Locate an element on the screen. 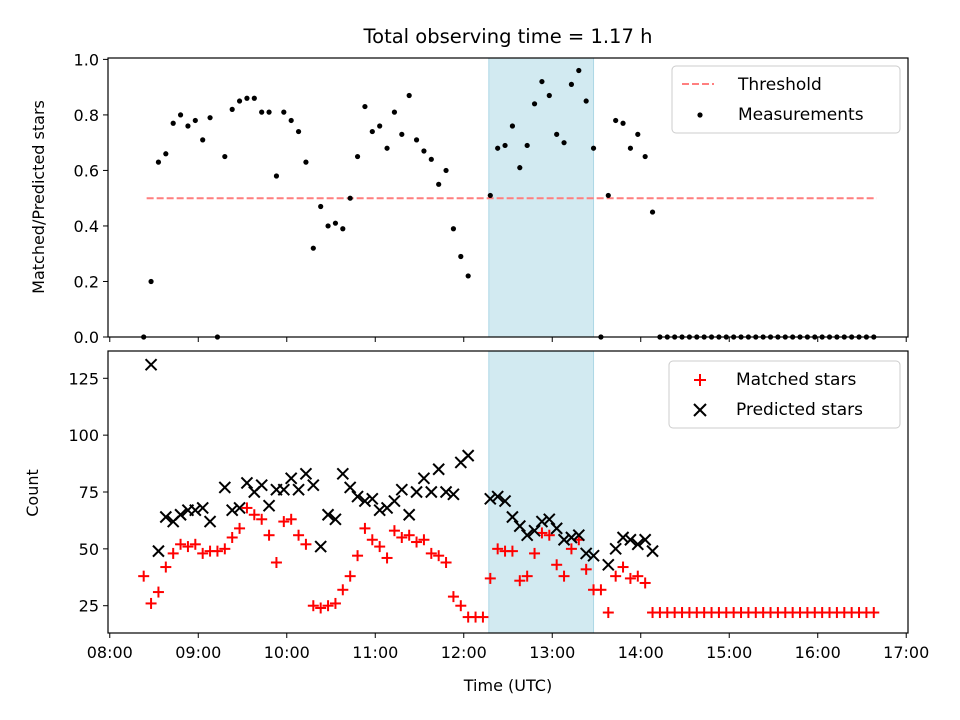 The width and height of the screenshot is (960, 720). legend-matched-swatch is located at coordinates (700, 380).